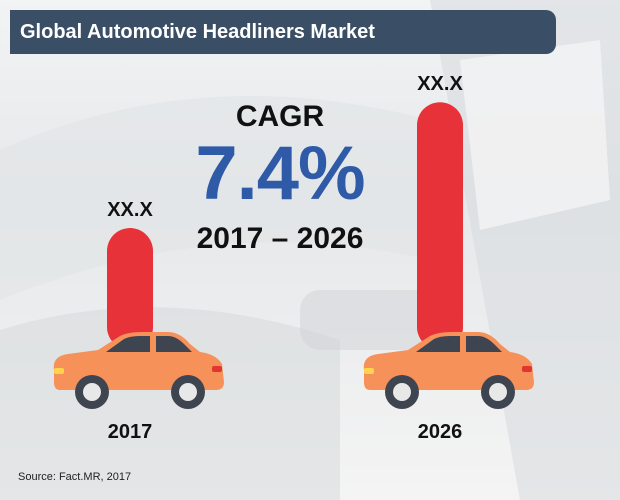 This screenshot has height=500, width=620. I want to click on source-note: Source: Fact.MR, 2017, so click(75, 477).